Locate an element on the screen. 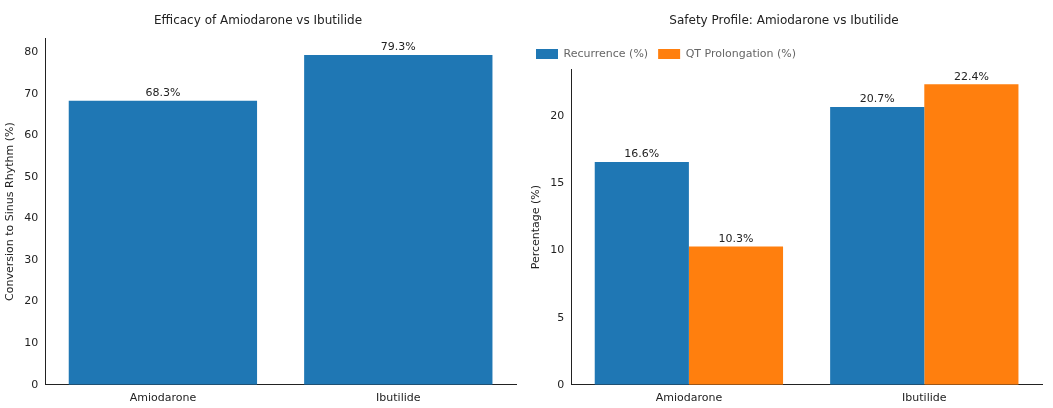 The image size is (1053, 408). y-tick-label: 80 is located at coordinates (31, 51).